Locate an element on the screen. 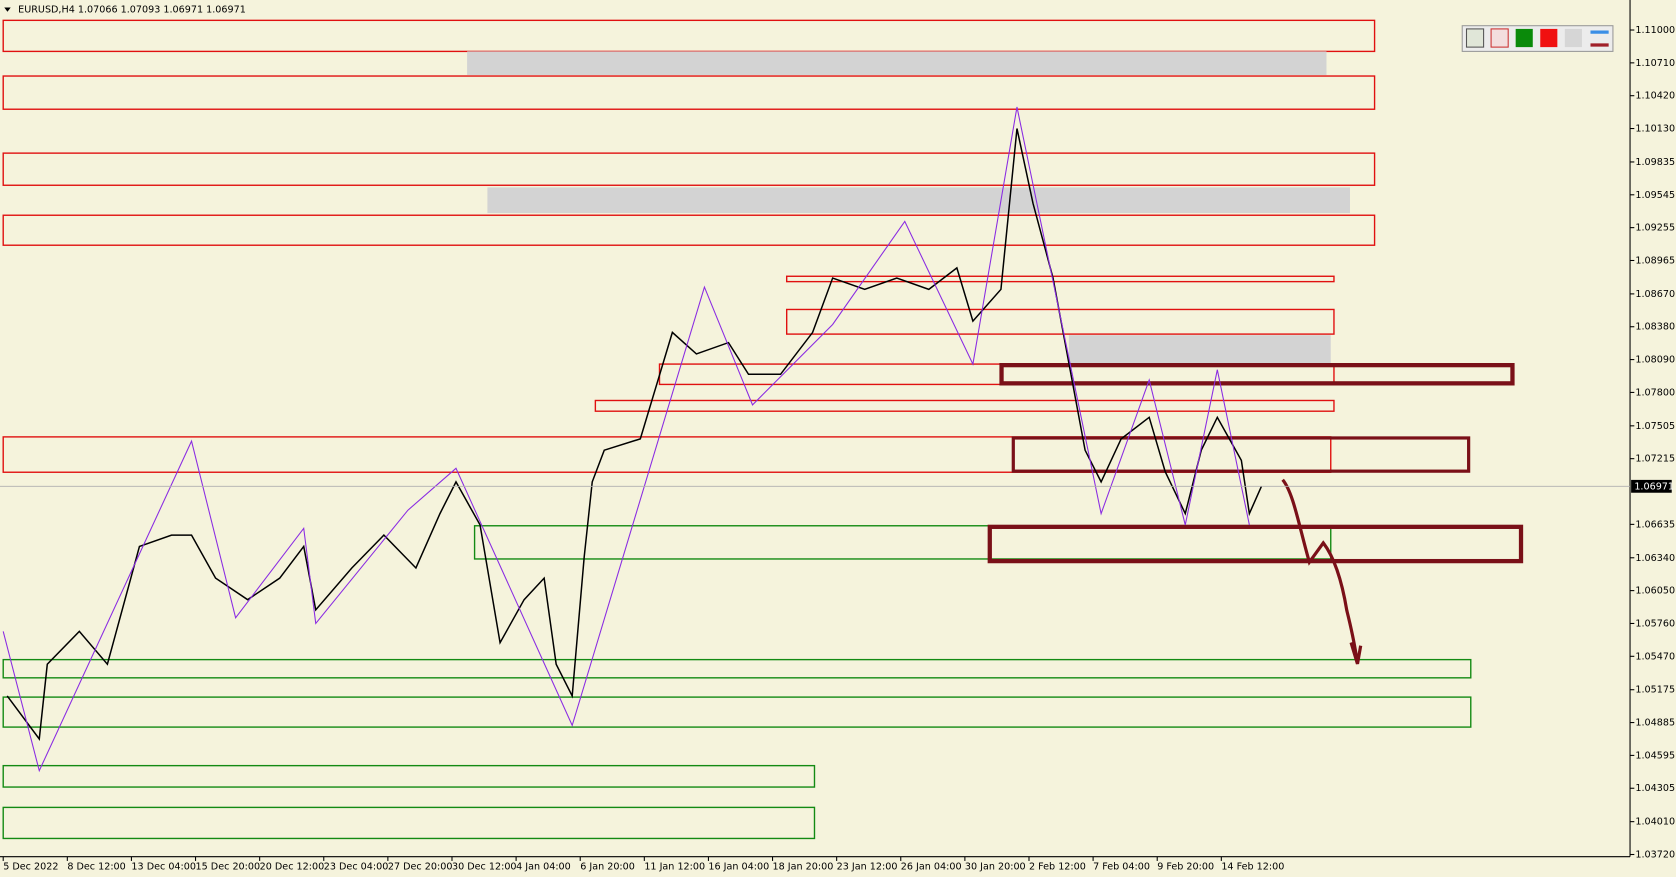 Image resolution: width=1676 pixels, height=877 pixels. y-tick-label: 1.09835 is located at coordinates (1655, 162).